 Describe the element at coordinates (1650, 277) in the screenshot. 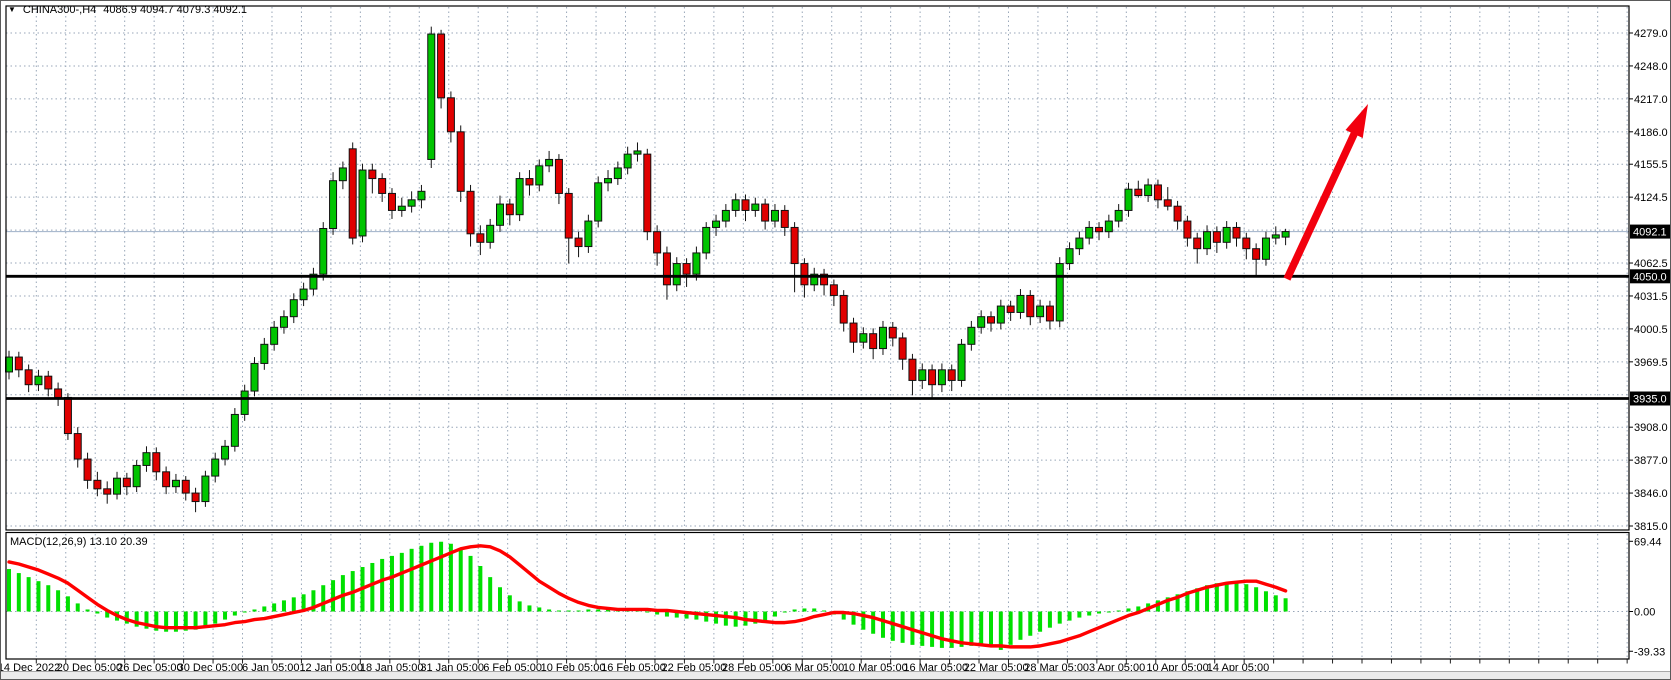

I see `price-tag-label: 4050.0` at that location.